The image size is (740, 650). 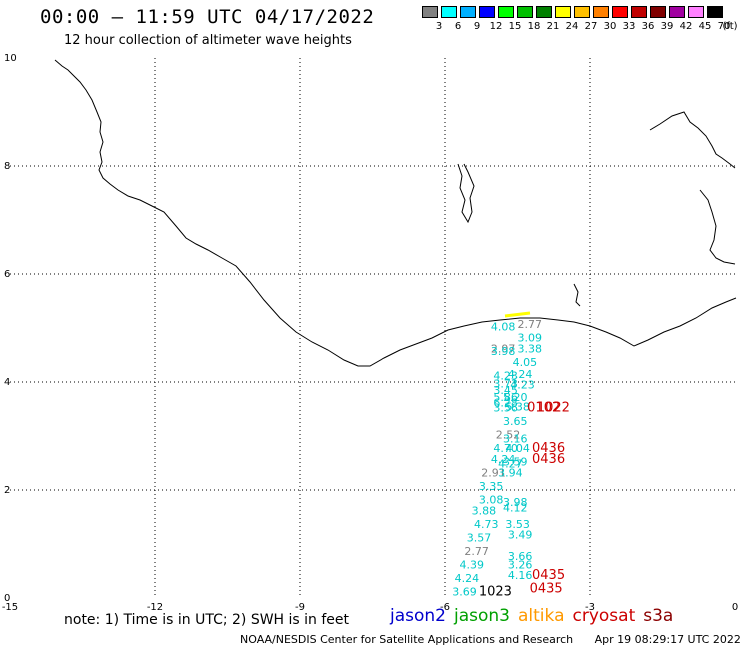 What do you see at coordinates (7, 382) in the screenshot?
I see `y-tick-label: 4` at bounding box center [7, 382].